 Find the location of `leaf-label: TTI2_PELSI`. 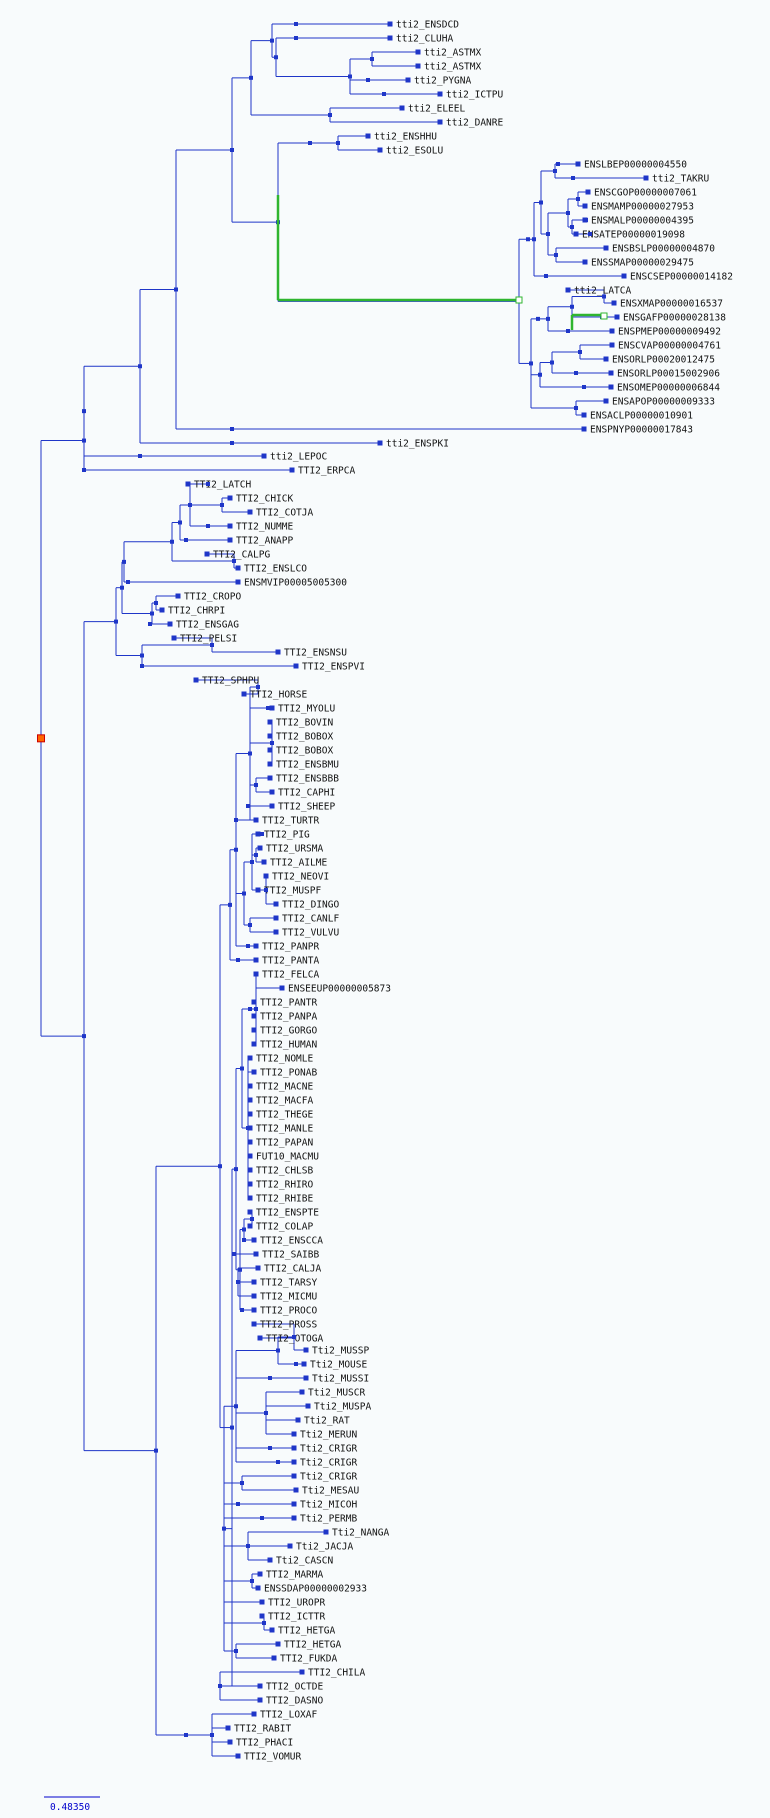

leaf-label: TTI2_PELSI is located at coordinates (208, 639).